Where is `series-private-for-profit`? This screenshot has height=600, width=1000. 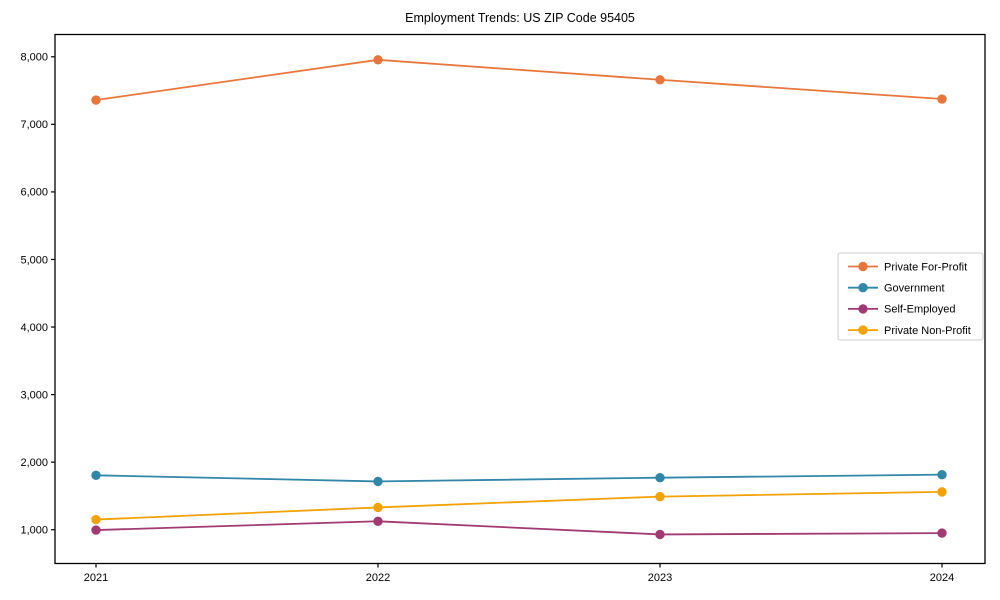
series-private-for-profit is located at coordinates (519, 80).